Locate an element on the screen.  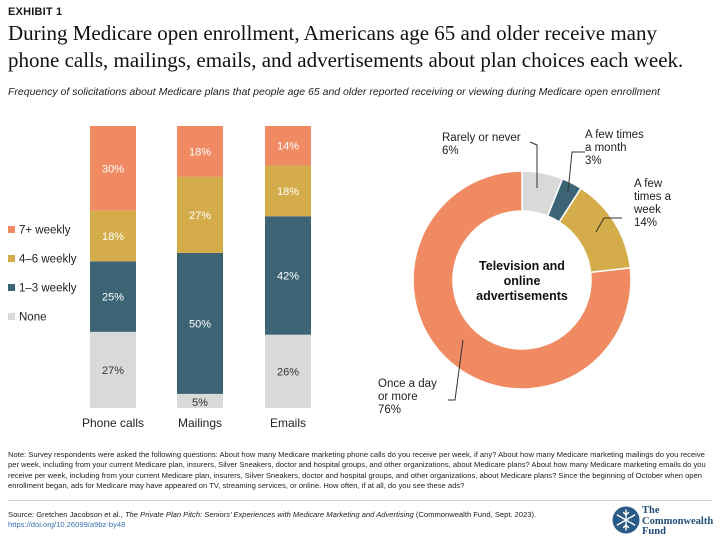
bar-segment-none-emails is located at coordinates (288, 371).